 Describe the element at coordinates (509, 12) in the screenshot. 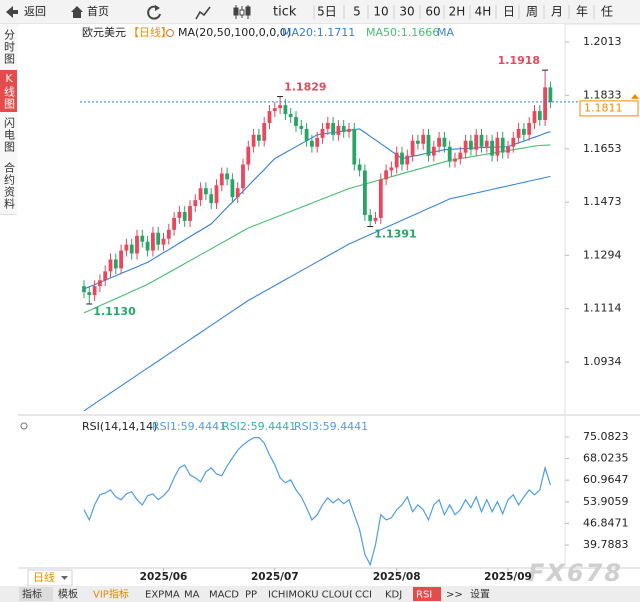

I see `period-button: 日` at that location.